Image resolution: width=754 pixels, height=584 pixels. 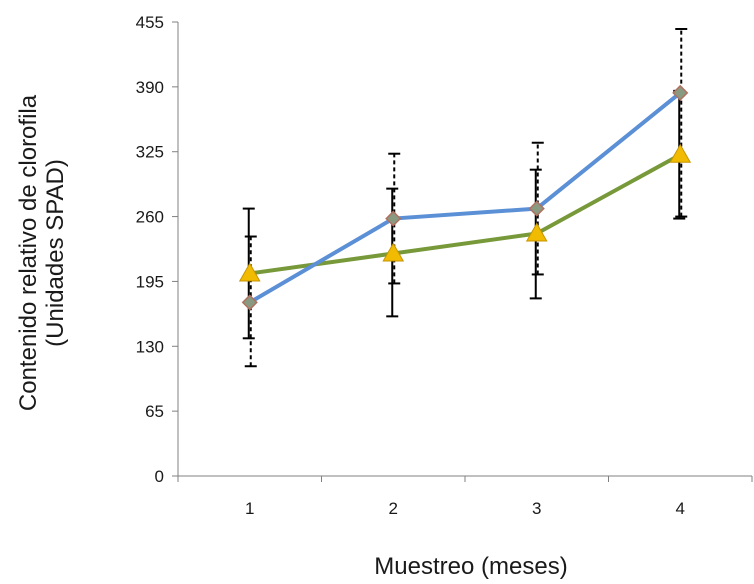 What do you see at coordinates (28, 252) in the screenshot?
I see `y-axis-title-line-1: Contenido relativo de clorofila` at bounding box center [28, 252].